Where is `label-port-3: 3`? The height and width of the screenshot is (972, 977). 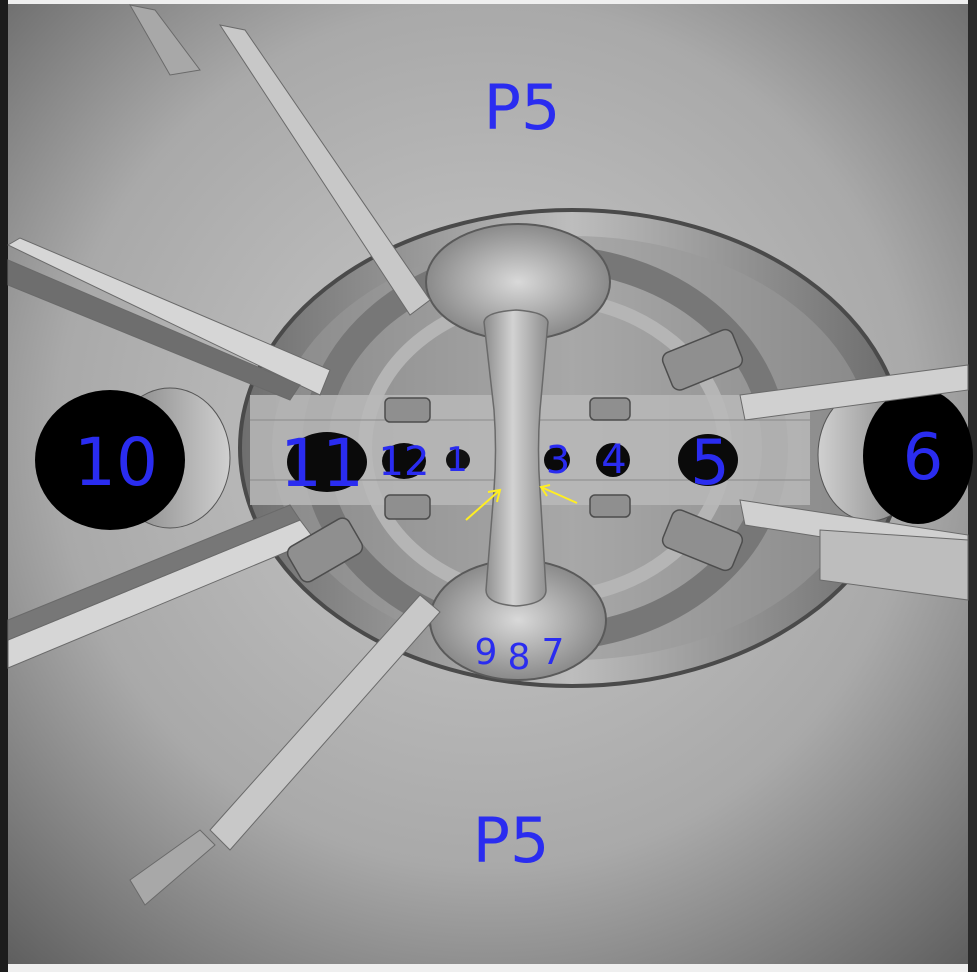
label-port-3: 3 is located at coordinates (558, 460).